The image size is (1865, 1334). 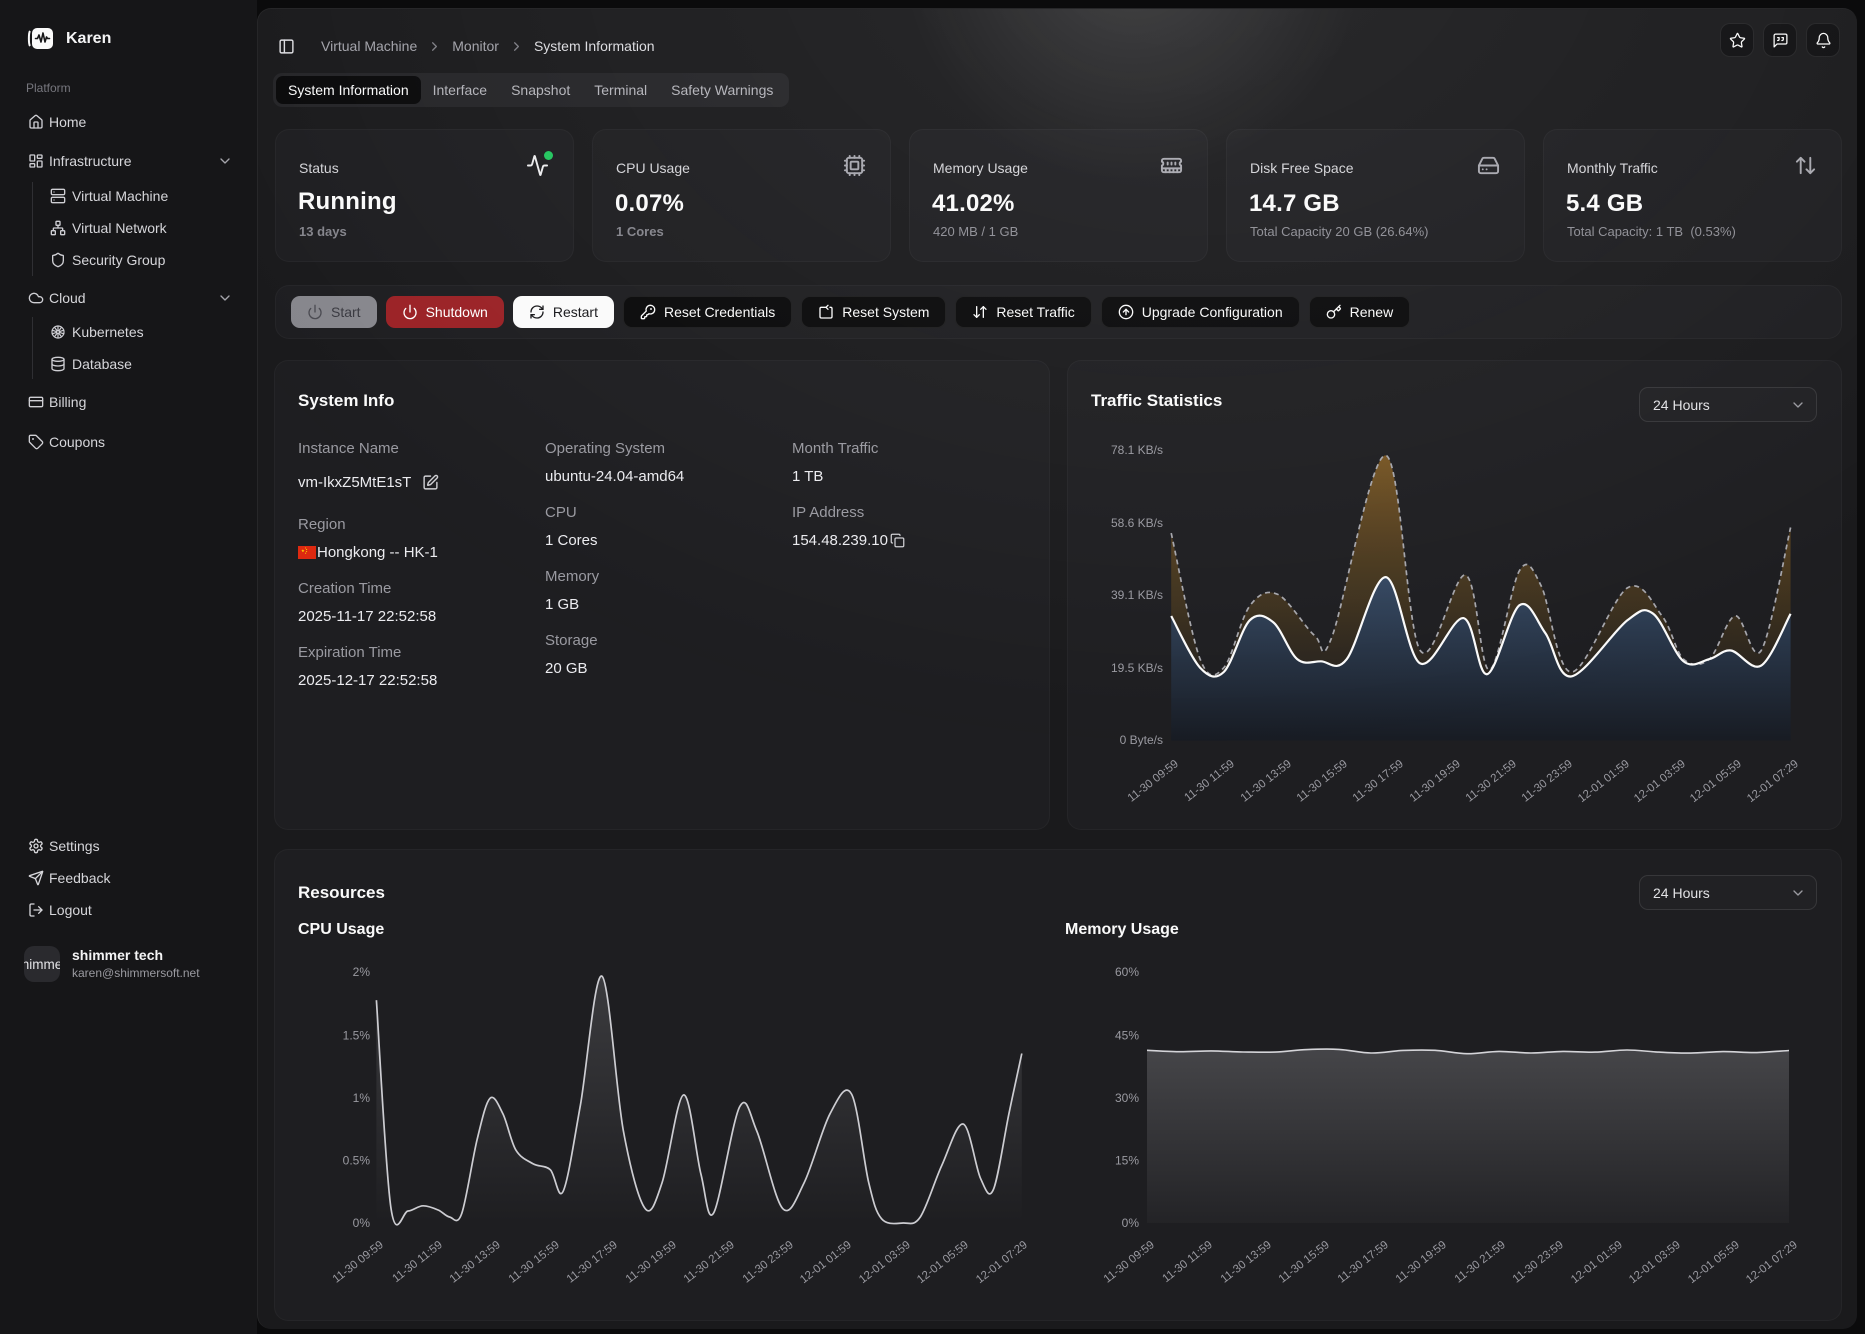 I want to click on svg-text: 39.1 KB/s, so click(x=1137, y=595).